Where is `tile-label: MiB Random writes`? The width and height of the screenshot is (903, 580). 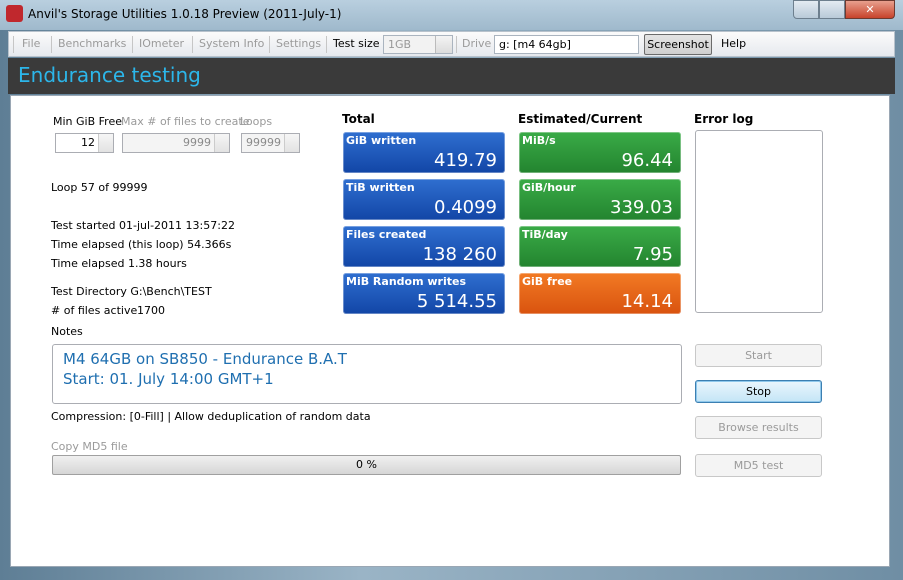 tile-label: MiB Random writes is located at coordinates (406, 281).